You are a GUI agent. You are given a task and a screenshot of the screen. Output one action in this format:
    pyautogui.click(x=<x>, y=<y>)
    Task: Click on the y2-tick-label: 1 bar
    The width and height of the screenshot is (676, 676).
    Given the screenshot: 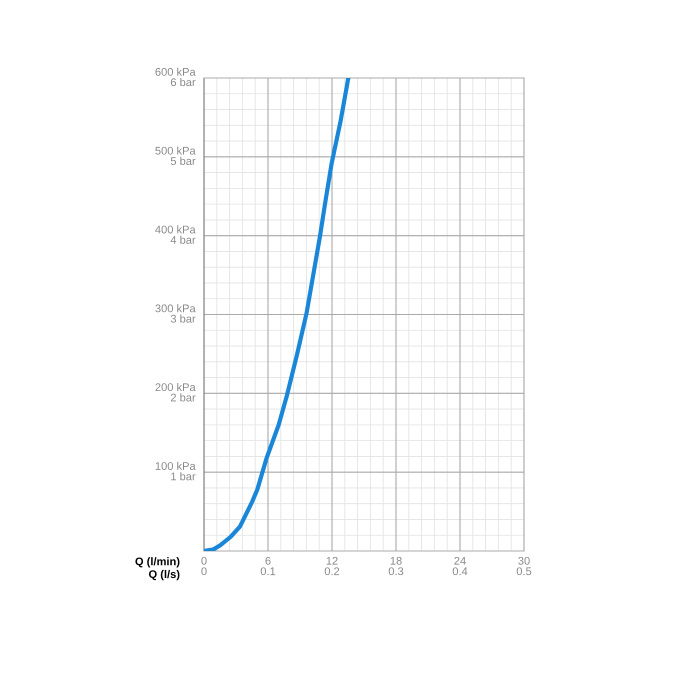 What is the action you would take?
    pyautogui.click(x=183, y=476)
    